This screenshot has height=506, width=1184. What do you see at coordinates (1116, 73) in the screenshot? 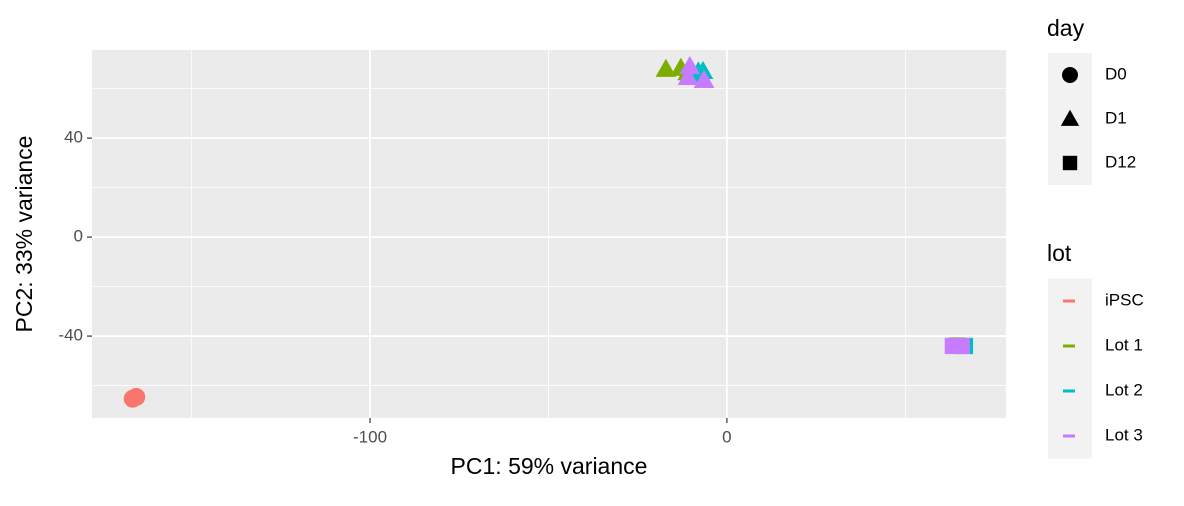
I see `legend-label: D0` at bounding box center [1116, 73].